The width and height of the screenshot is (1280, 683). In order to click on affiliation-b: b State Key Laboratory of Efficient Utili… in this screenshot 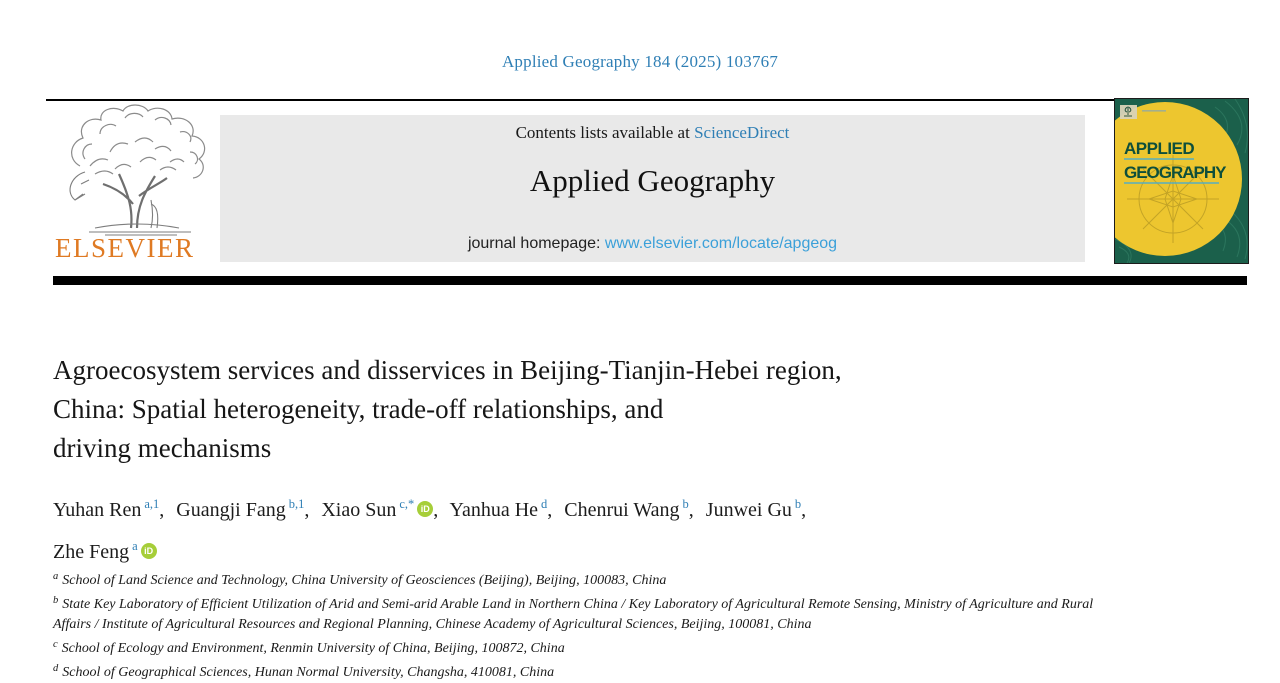, I will do `click(575, 613)`.